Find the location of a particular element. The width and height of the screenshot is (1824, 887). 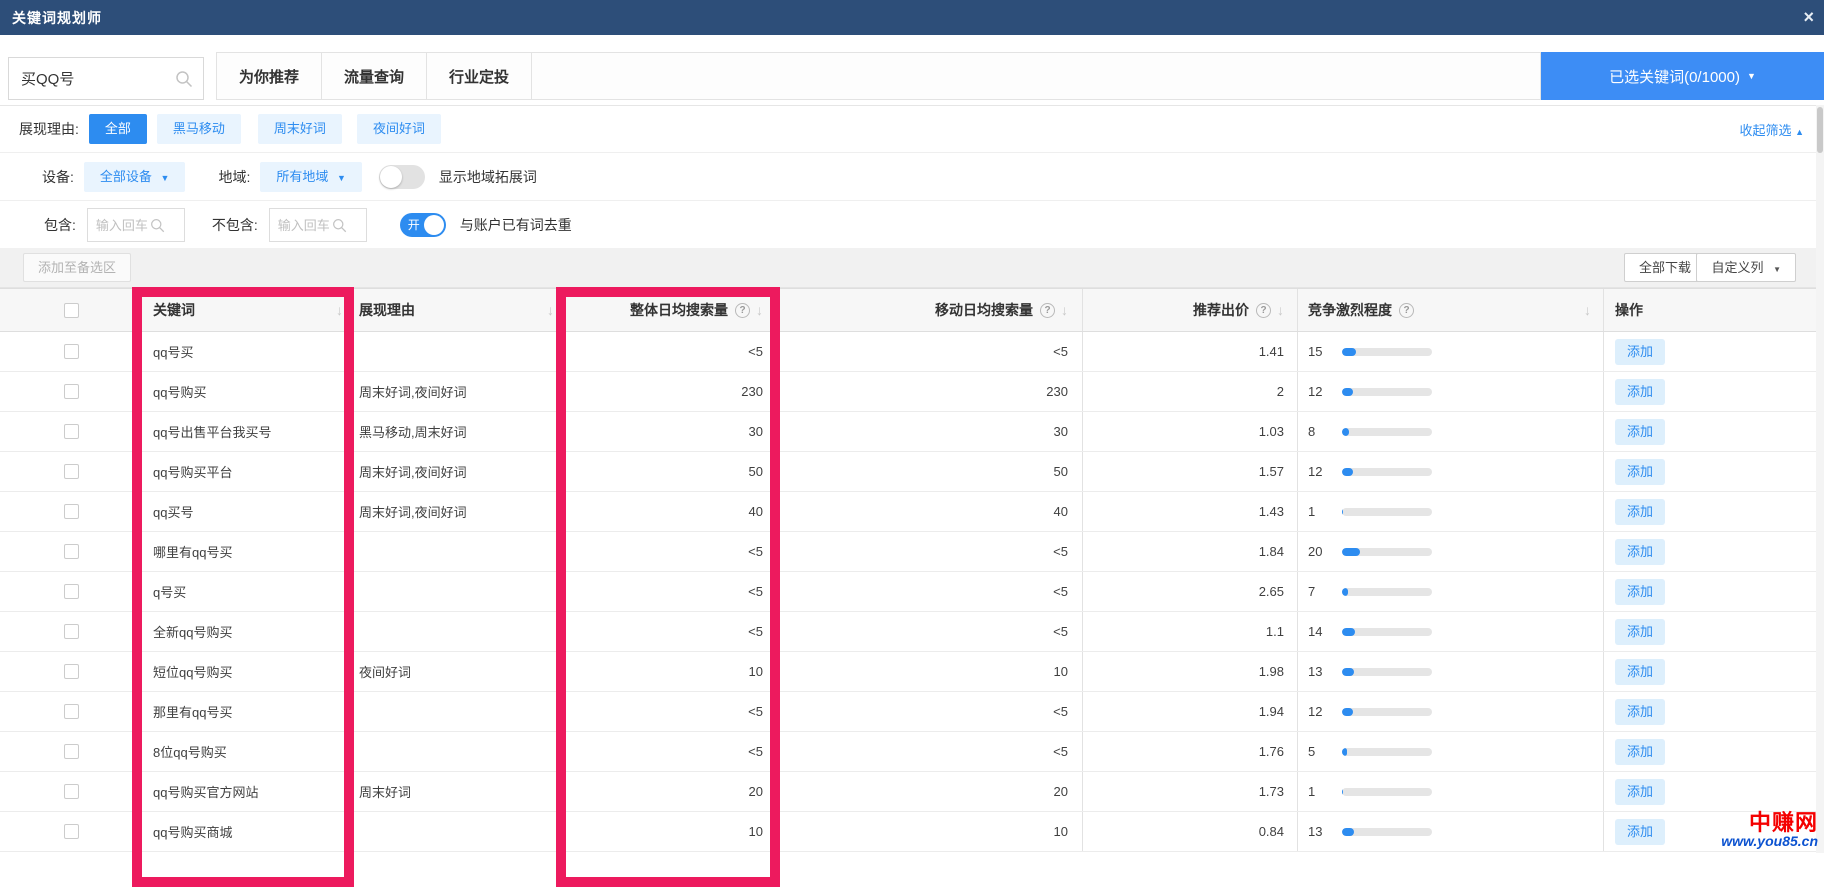

add-to-candidates-button: 添加至备选区 is located at coordinates (77, 267).